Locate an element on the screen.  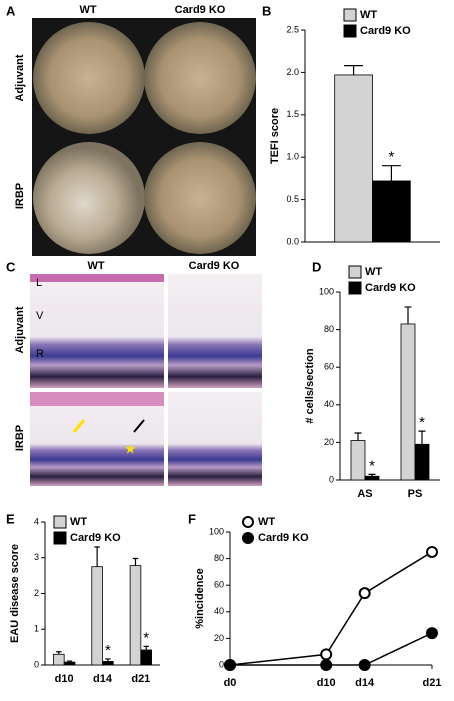
x-tick-label: PS is located at coordinates (415, 494).